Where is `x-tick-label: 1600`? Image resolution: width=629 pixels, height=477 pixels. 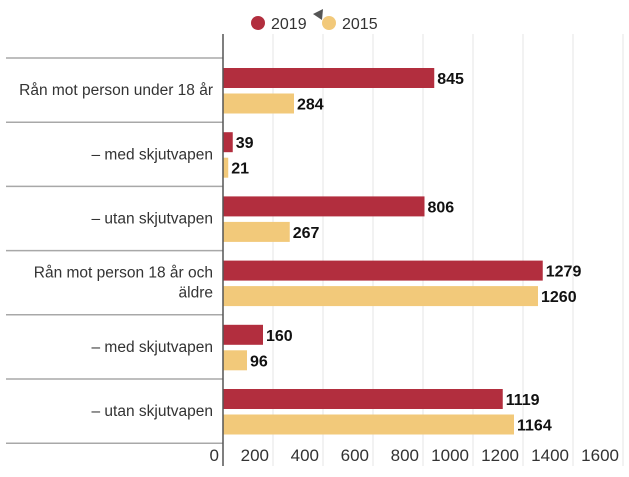
x-tick-label: 1600 is located at coordinates (600, 455).